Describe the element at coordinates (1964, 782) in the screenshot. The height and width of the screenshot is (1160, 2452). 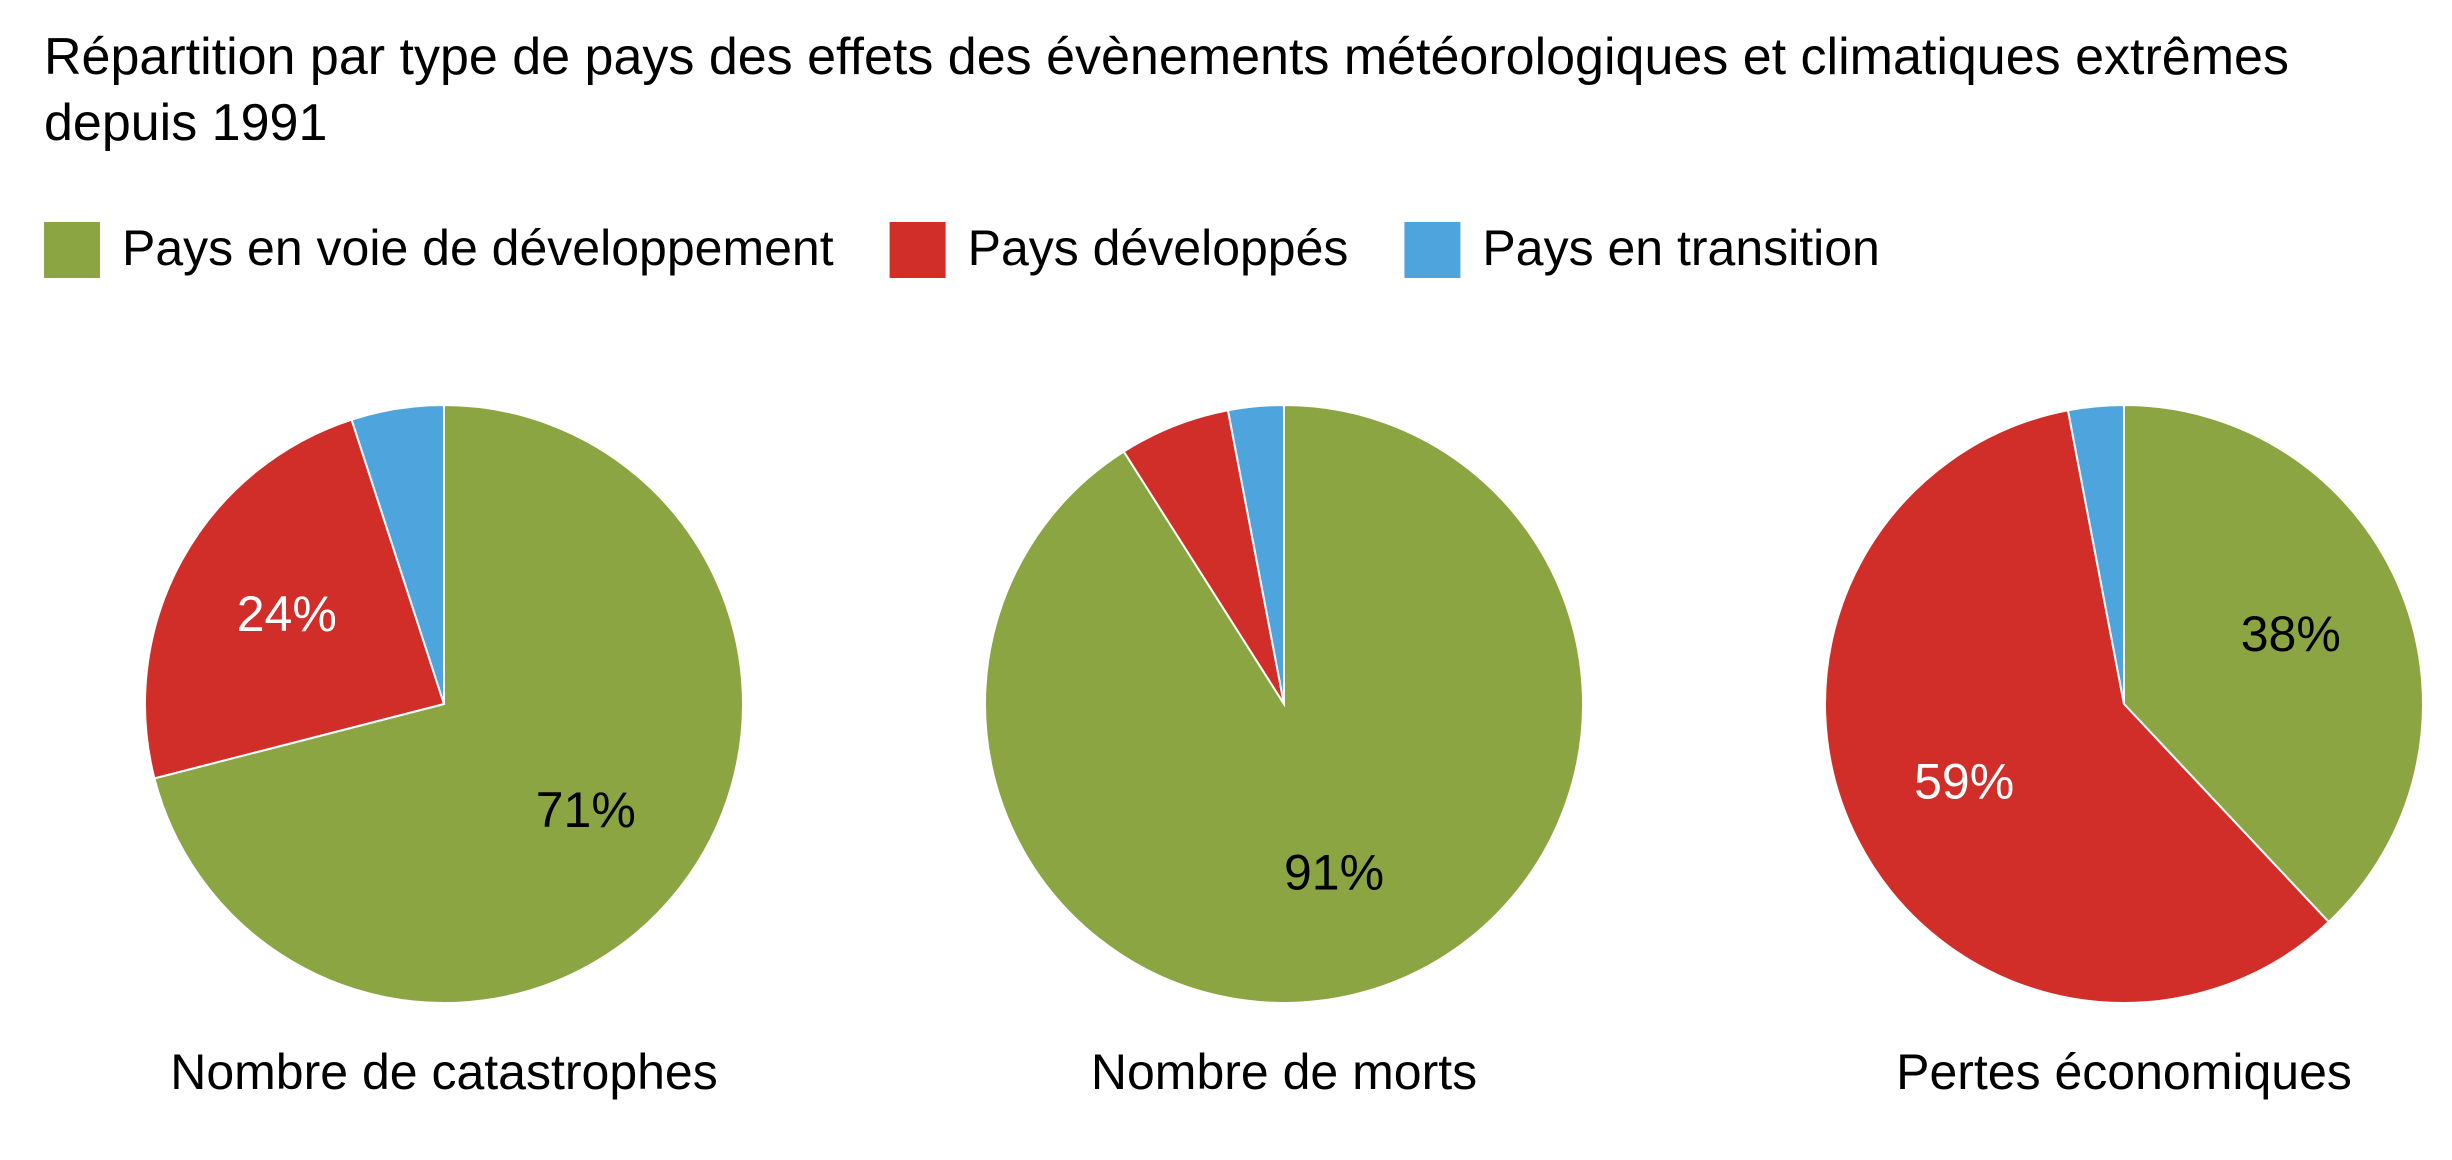
I see `data-label: 59%` at that location.